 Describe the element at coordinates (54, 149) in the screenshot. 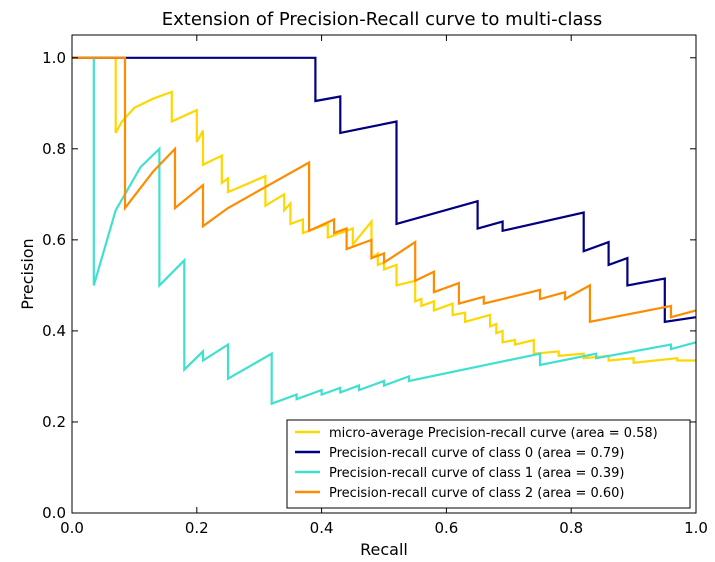

I see `y-tick-label: 0.8` at that location.